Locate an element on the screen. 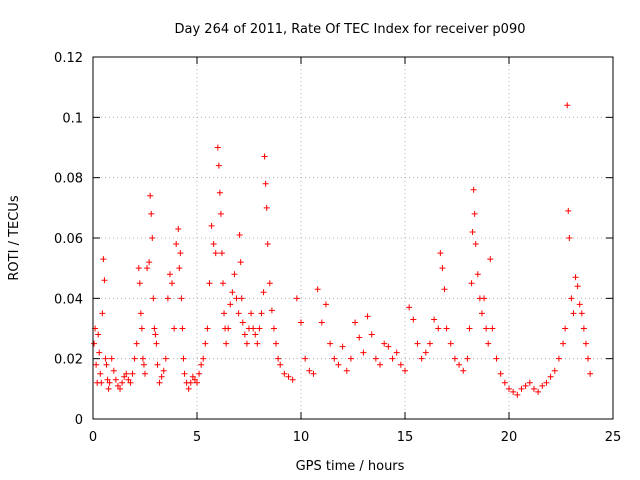 This screenshot has width=640, height=480. x-tick-label: 20 is located at coordinates (509, 437).